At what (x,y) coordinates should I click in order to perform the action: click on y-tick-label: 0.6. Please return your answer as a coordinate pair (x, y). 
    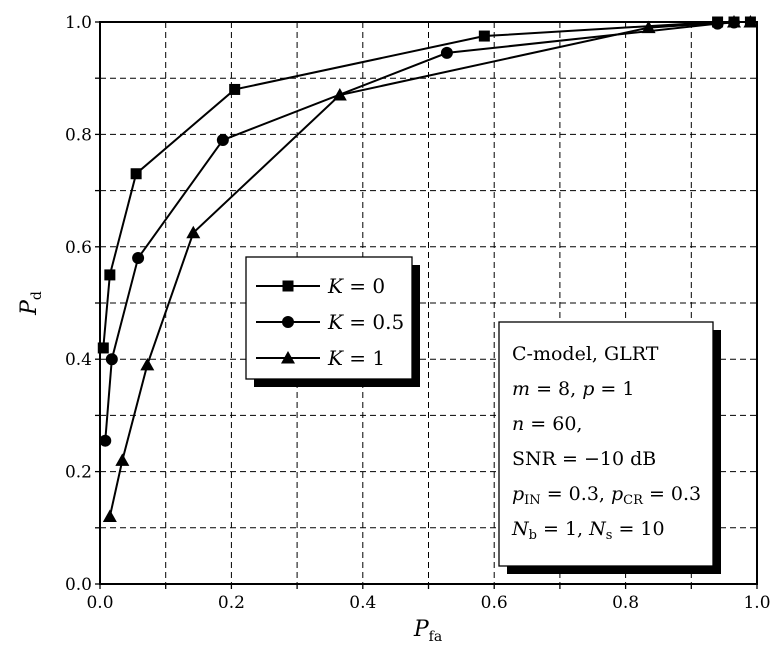
    Looking at the image, I should click on (78, 248).